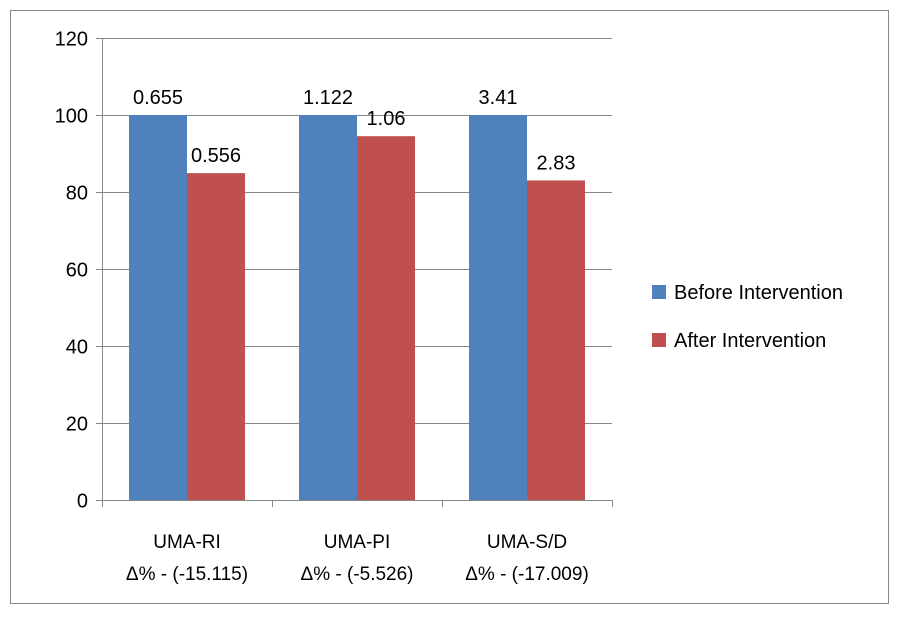 This screenshot has height=619, width=899. Describe the element at coordinates (77, 271) in the screenshot. I see `y-tick-label: 60` at that location.